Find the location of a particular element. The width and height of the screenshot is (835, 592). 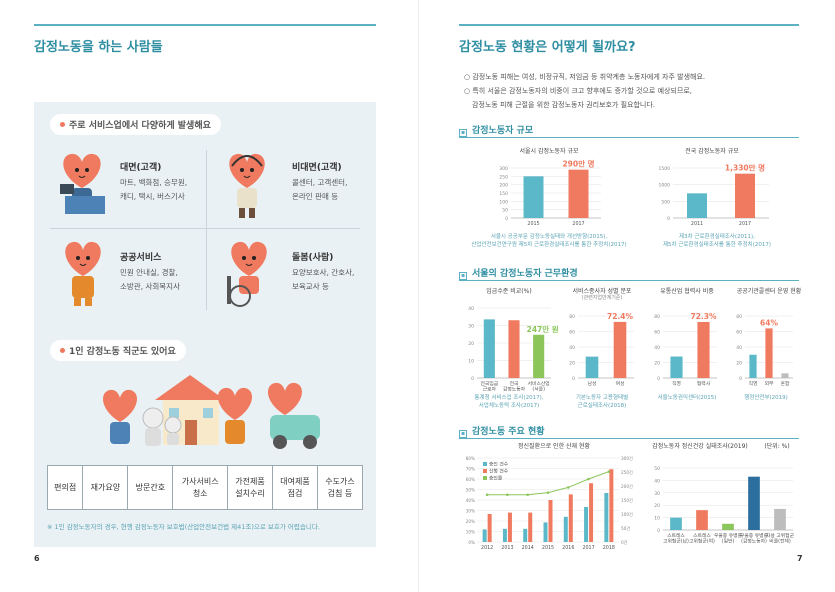

legend-label: 신청 건수 is located at coordinates (499, 471).